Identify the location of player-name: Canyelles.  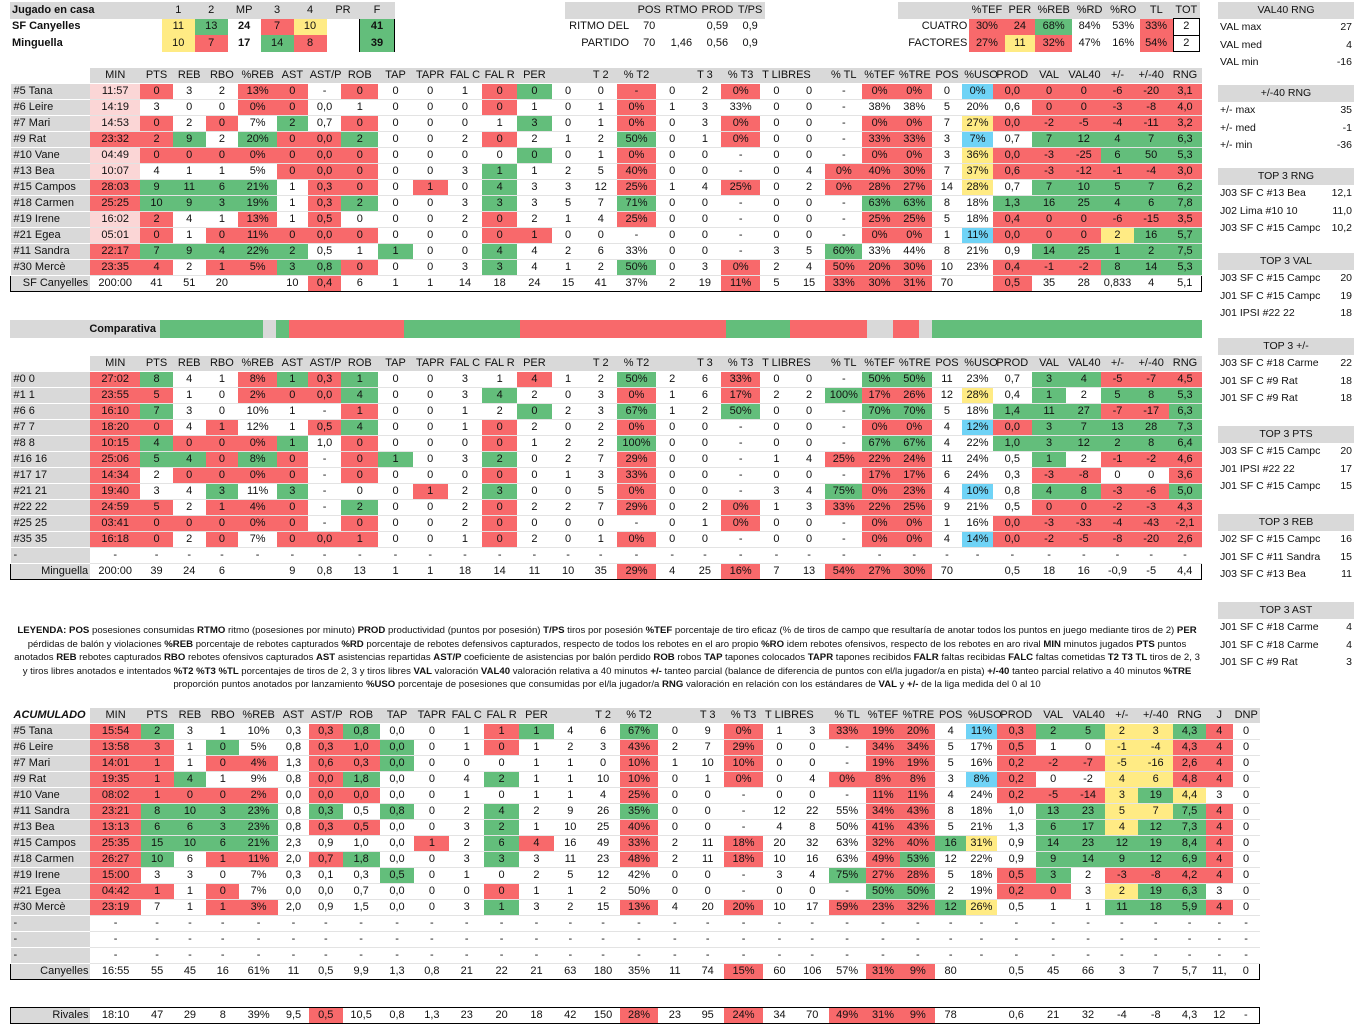
(50, 971).